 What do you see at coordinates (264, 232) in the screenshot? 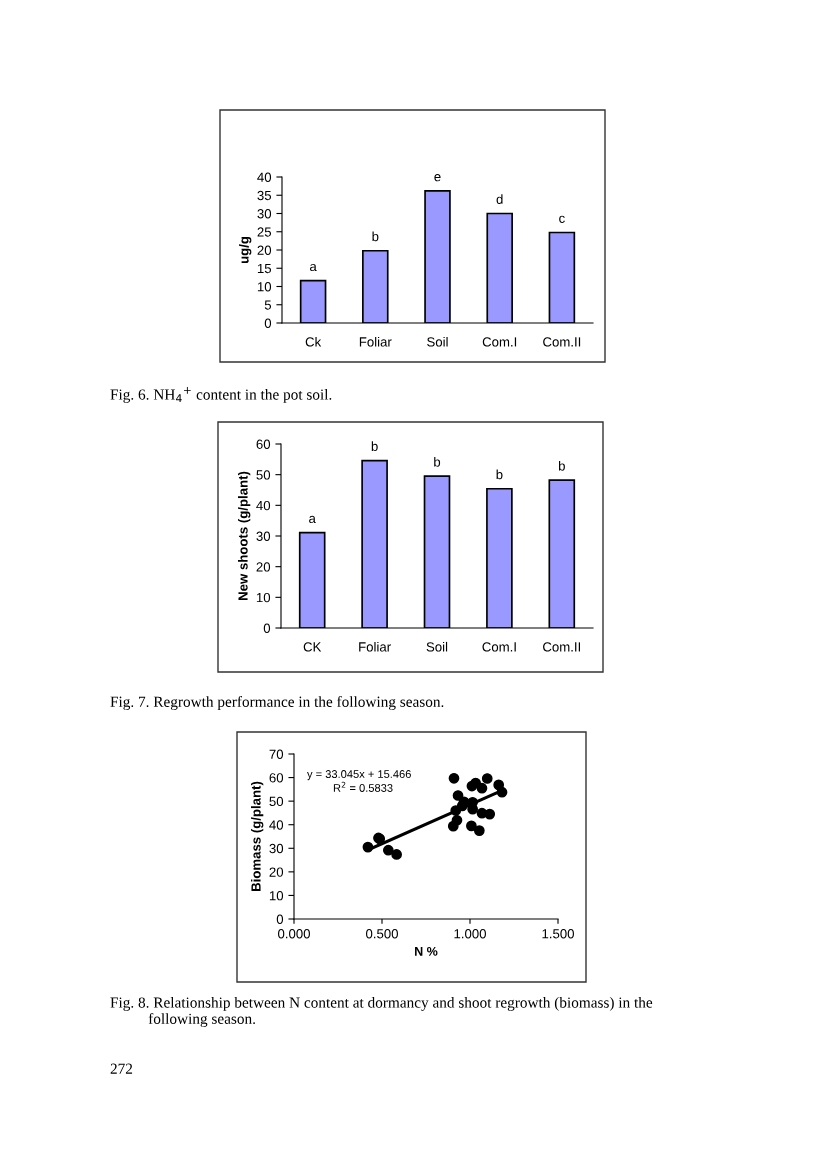
I see `y-tick-label: 25` at bounding box center [264, 232].